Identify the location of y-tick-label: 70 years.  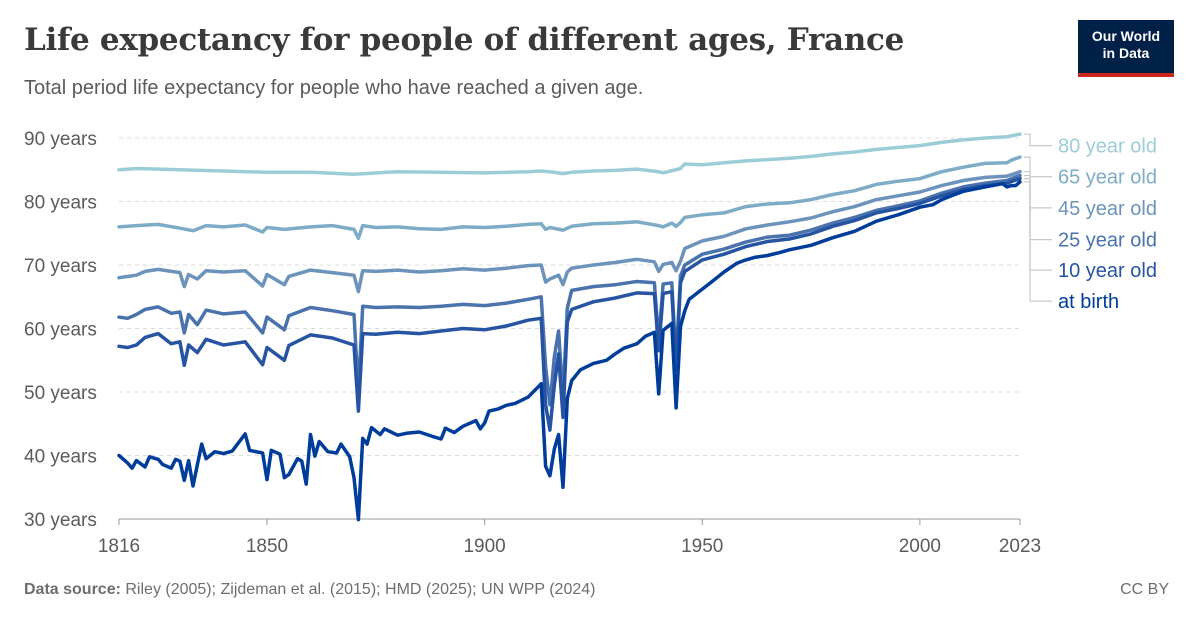
(60, 266).